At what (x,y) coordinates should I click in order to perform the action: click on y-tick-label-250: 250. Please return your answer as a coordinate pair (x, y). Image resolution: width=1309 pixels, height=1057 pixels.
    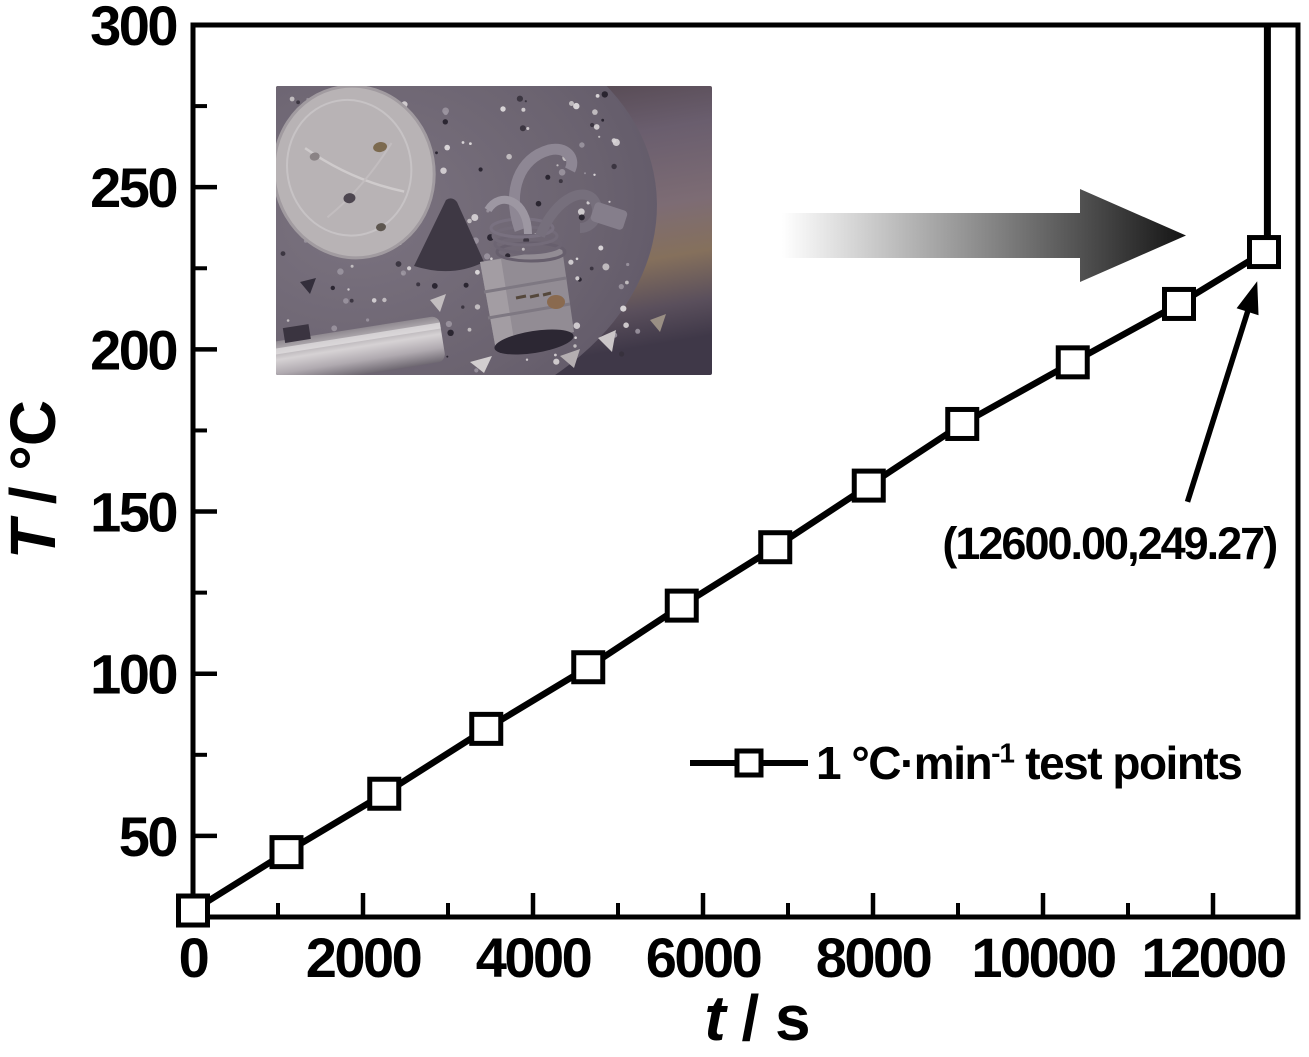
    Looking at the image, I should click on (133, 187).